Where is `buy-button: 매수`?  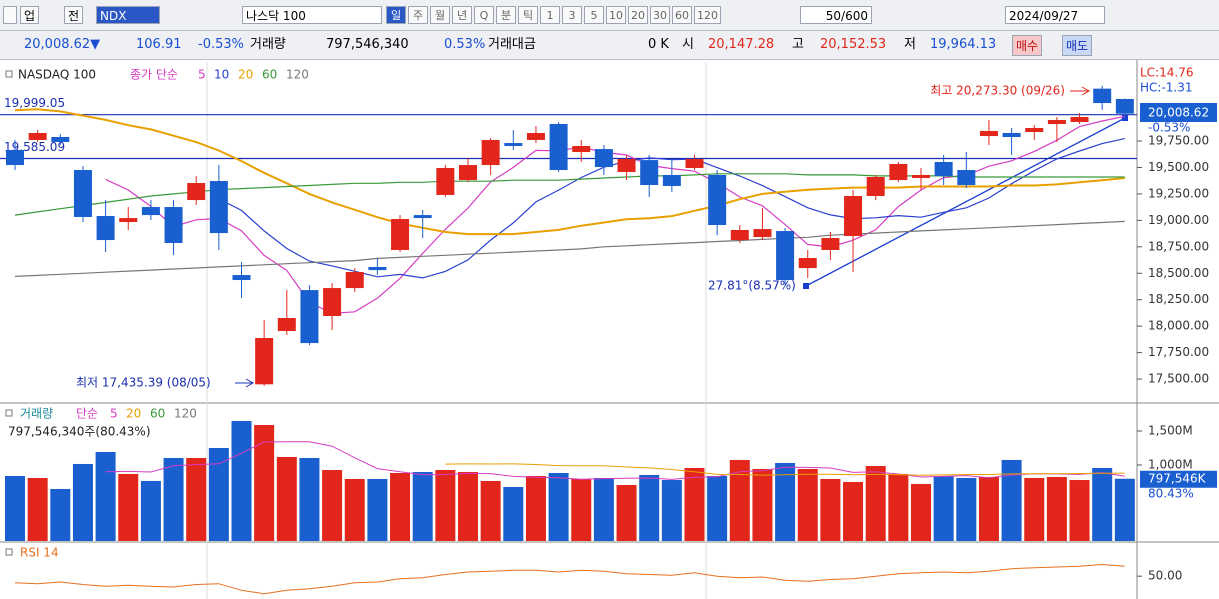
buy-button: 매수 is located at coordinates (1027, 45).